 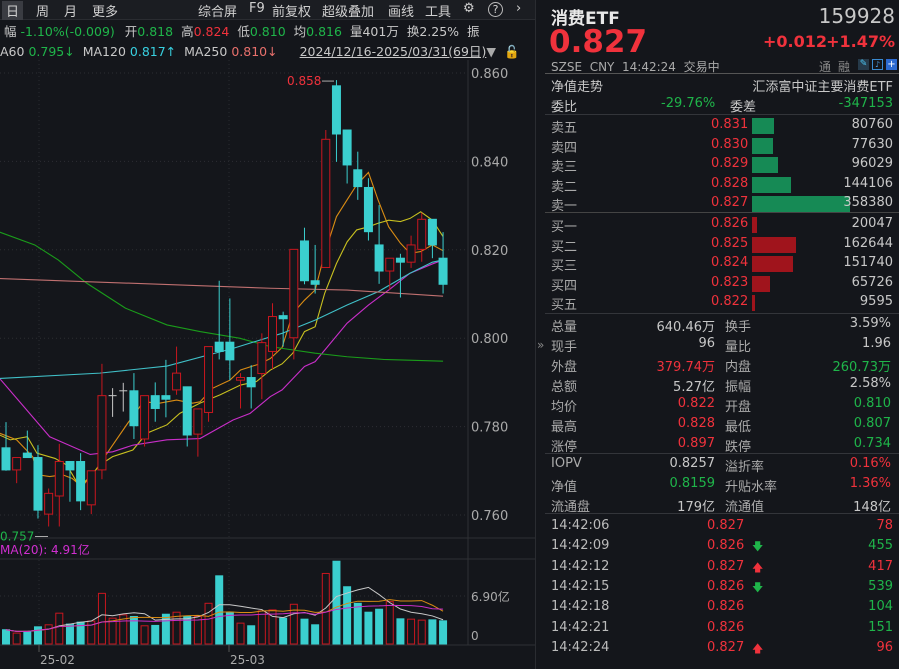 What do you see at coordinates (489, 516) in the screenshot?
I see `price-tick-label: 0.760` at bounding box center [489, 516].